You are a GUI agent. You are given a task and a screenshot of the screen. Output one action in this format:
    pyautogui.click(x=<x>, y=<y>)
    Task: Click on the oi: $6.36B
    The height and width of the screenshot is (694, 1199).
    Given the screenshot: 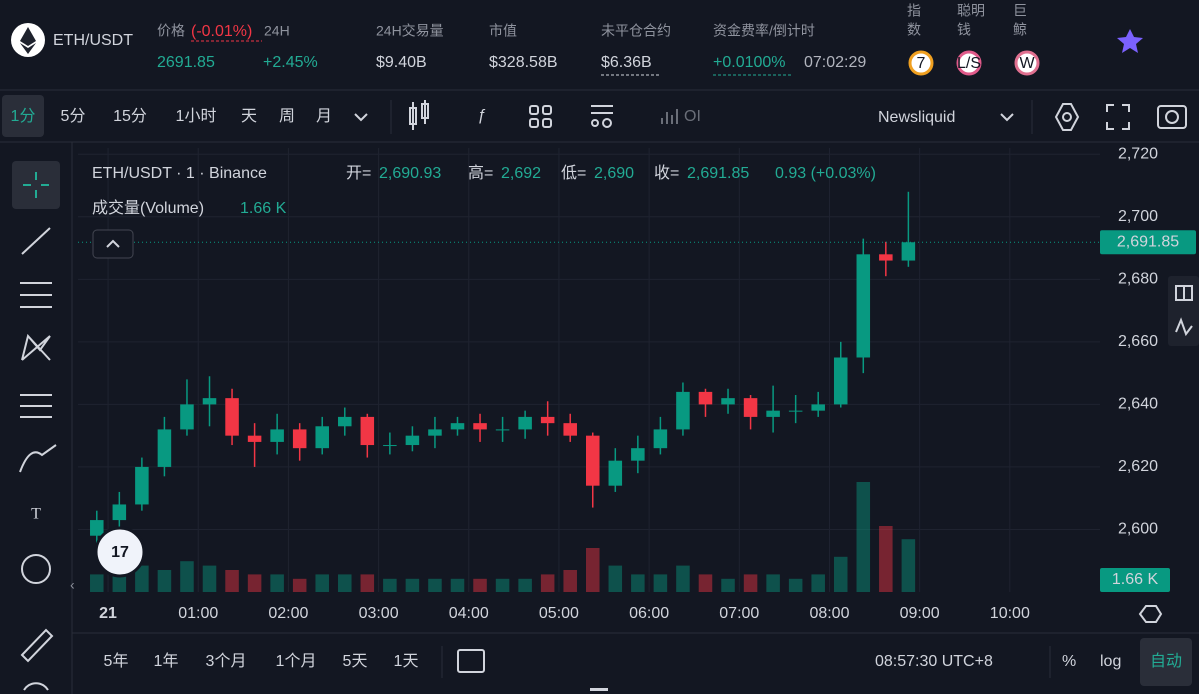 What is the action you would take?
    pyautogui.click(x=626, y=62)
    